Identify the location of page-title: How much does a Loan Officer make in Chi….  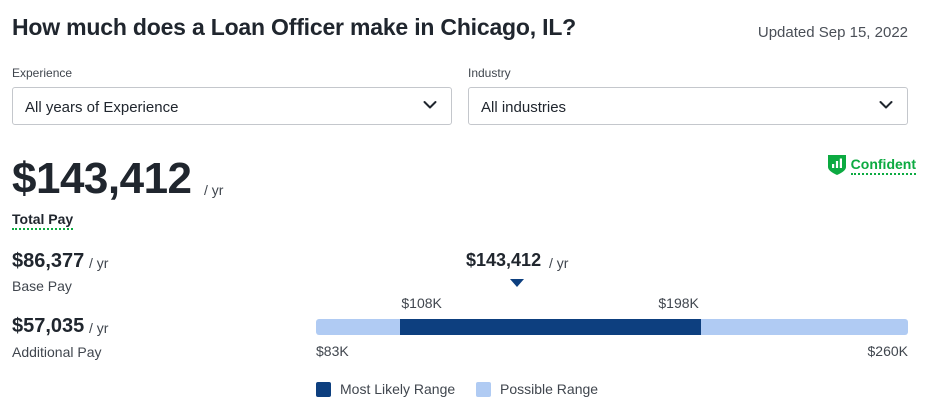
(294, 27).